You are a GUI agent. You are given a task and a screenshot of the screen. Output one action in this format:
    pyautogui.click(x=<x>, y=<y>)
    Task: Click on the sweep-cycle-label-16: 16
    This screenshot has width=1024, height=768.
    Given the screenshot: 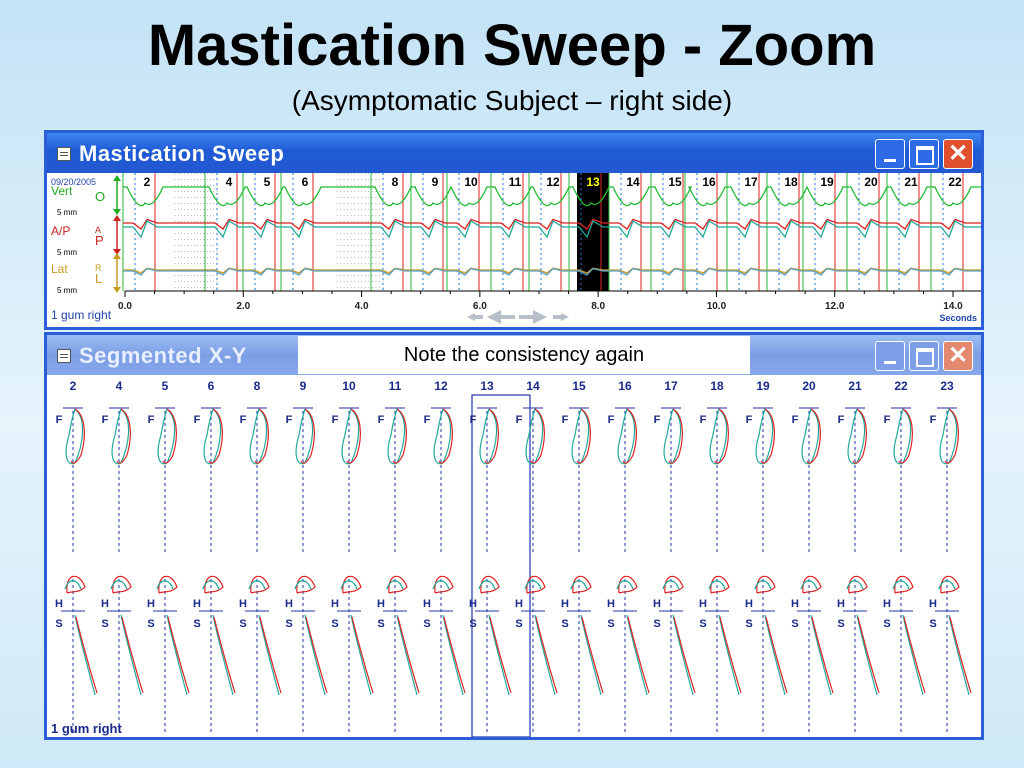 What is the action you would take?
    pyautogui.click(x=709, y=182)
    